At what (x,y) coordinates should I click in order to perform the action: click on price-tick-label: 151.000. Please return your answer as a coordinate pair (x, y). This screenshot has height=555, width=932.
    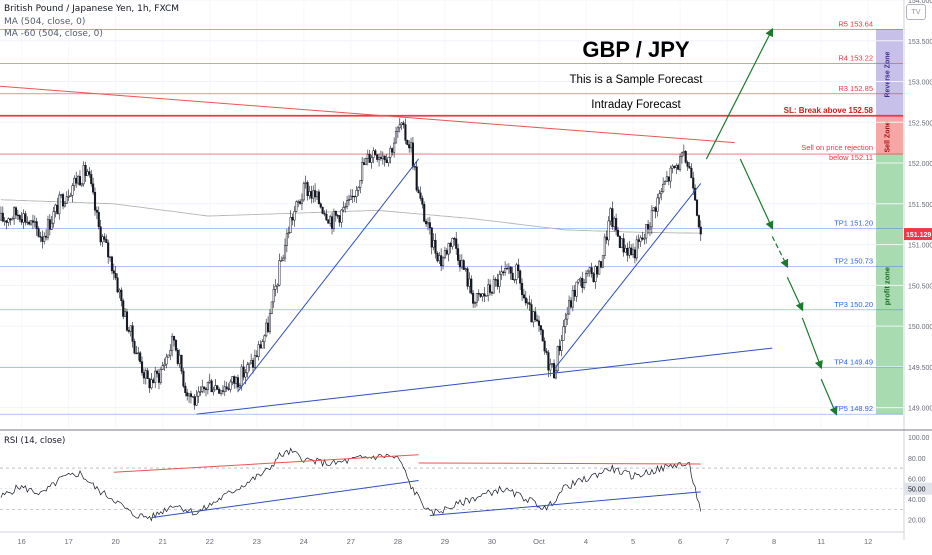
    Looking at the image, I should click on (920, 246).